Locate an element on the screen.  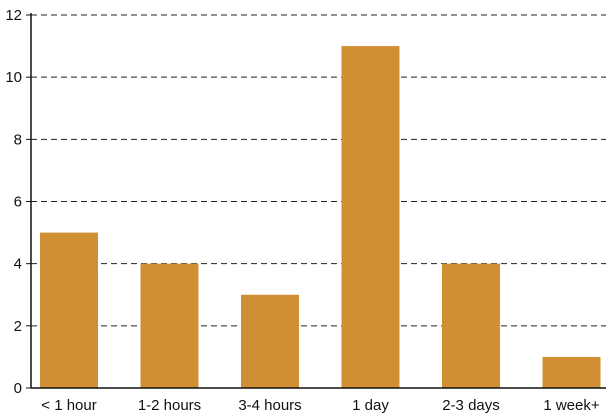
y-tick-label: 10 is located at coordinates (13, 77).